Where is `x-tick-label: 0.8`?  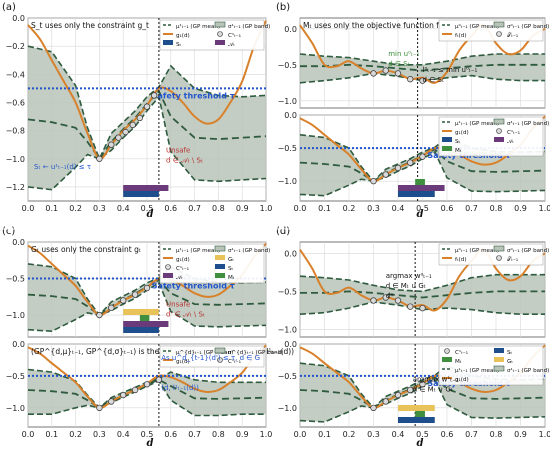 x-tick-label: 0.8 is located at coordinates (218, 434).